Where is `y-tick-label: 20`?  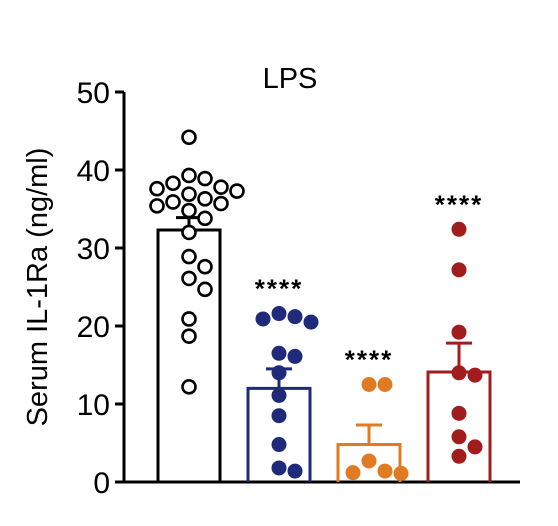
y-tick-label: 20 is located at coordinates (93, 327).